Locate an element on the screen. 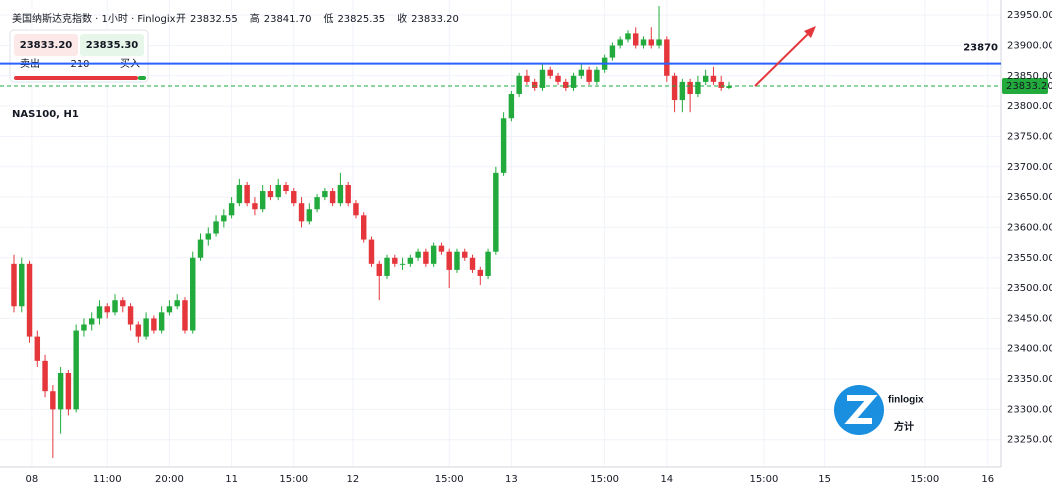 Image resolution: width=1052 pixels, height=497 pixels. brand-name: finlogix is located at coordinates (906, 400).